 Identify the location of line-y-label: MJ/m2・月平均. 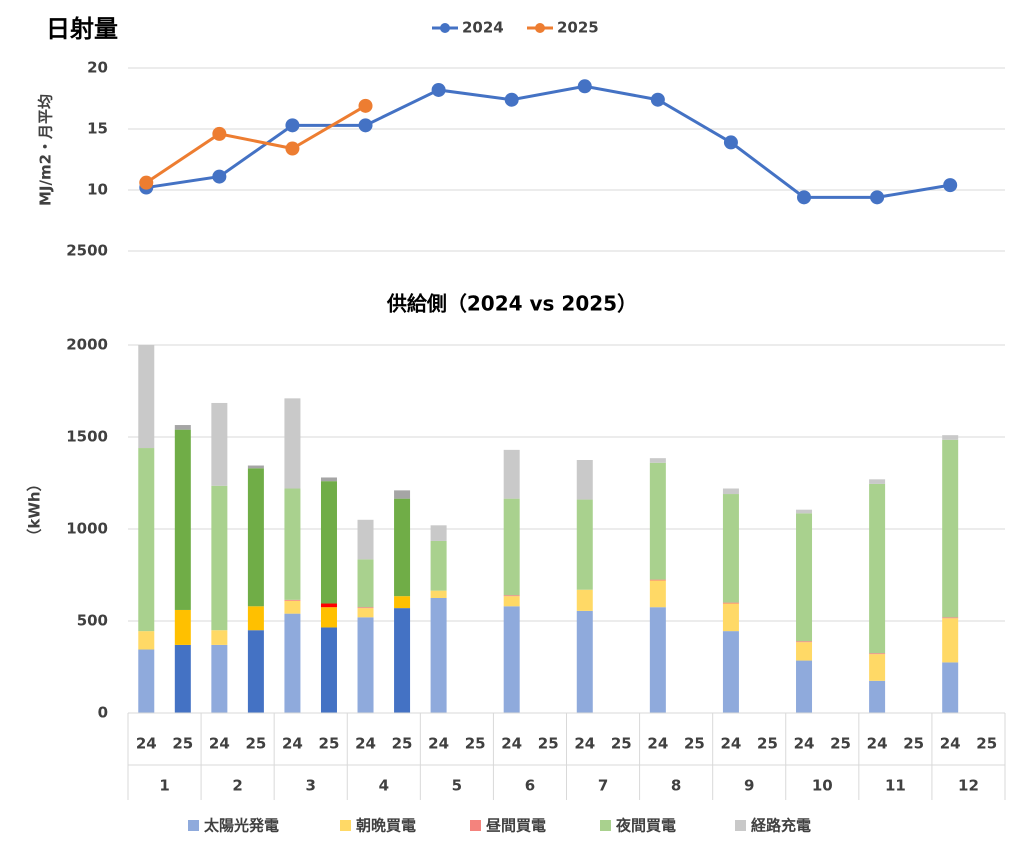
(46, 150).